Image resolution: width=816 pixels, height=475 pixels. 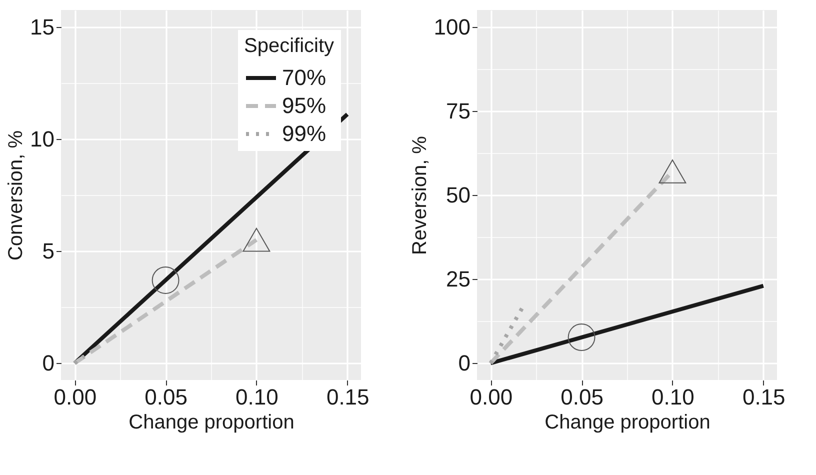 I want to click on y-tick-label: 50, so click(x=458, y=195).